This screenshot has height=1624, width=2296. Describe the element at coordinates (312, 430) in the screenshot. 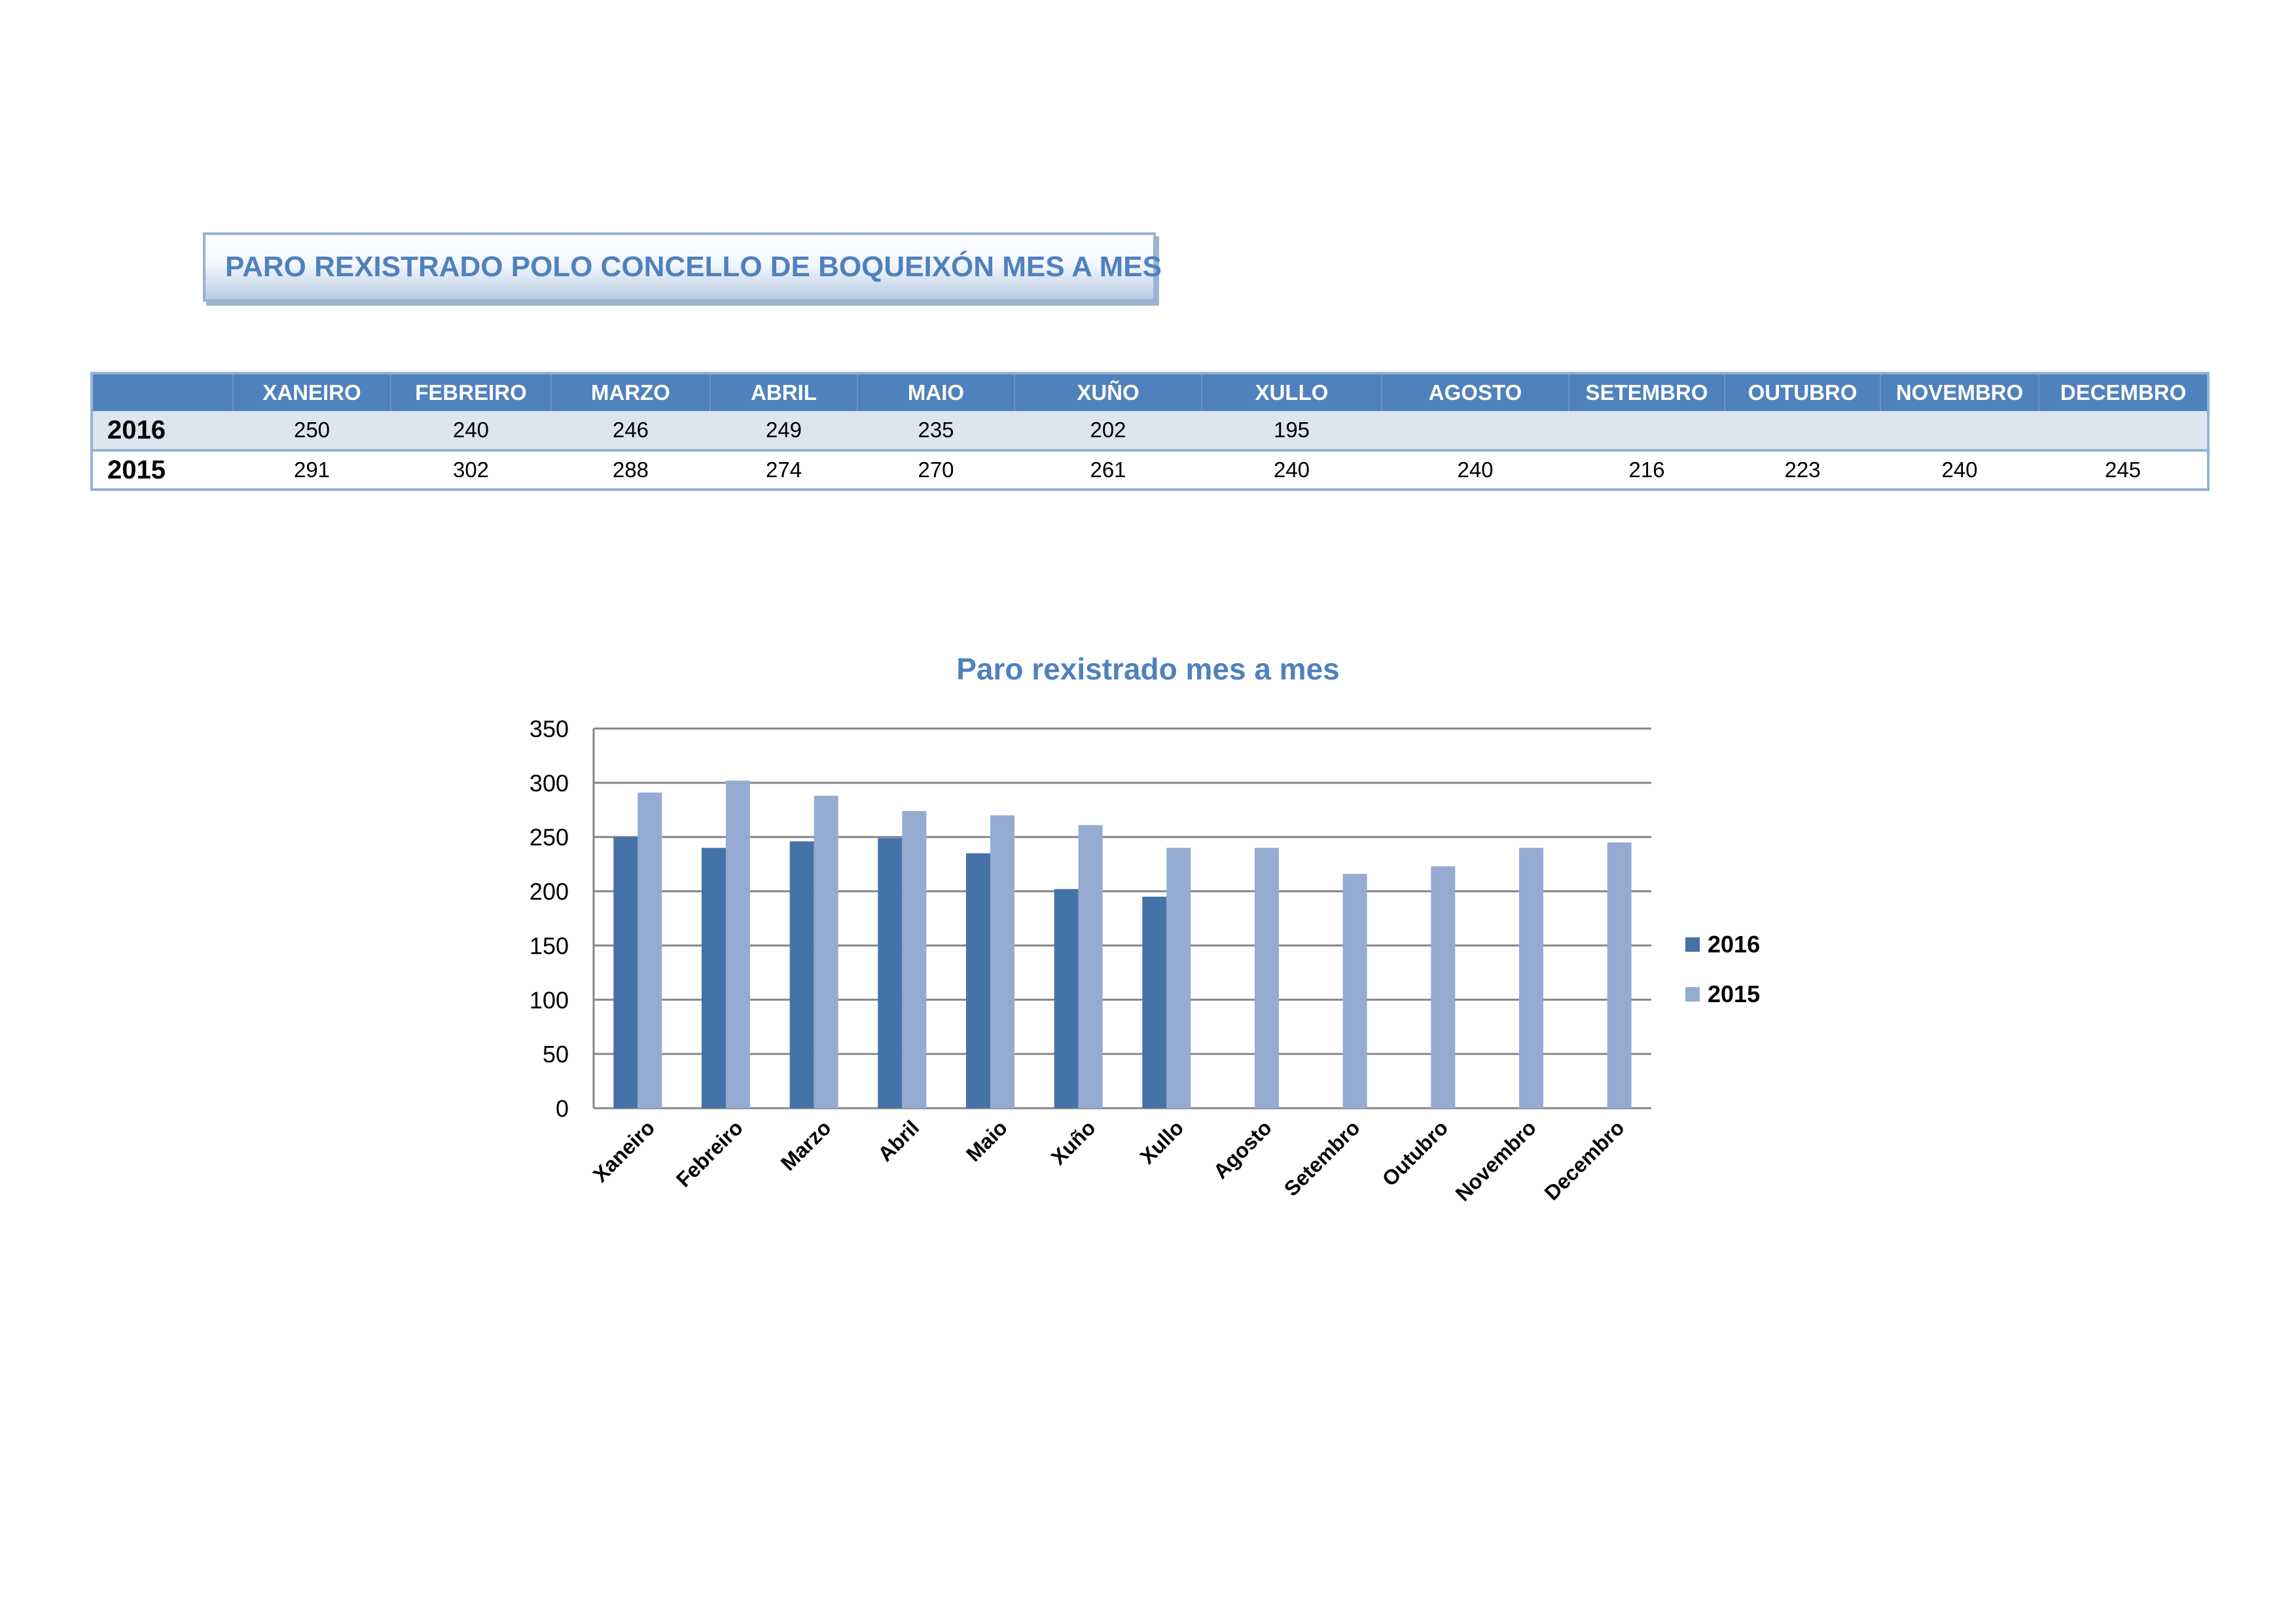

I see `table-cell: 250` at that location.